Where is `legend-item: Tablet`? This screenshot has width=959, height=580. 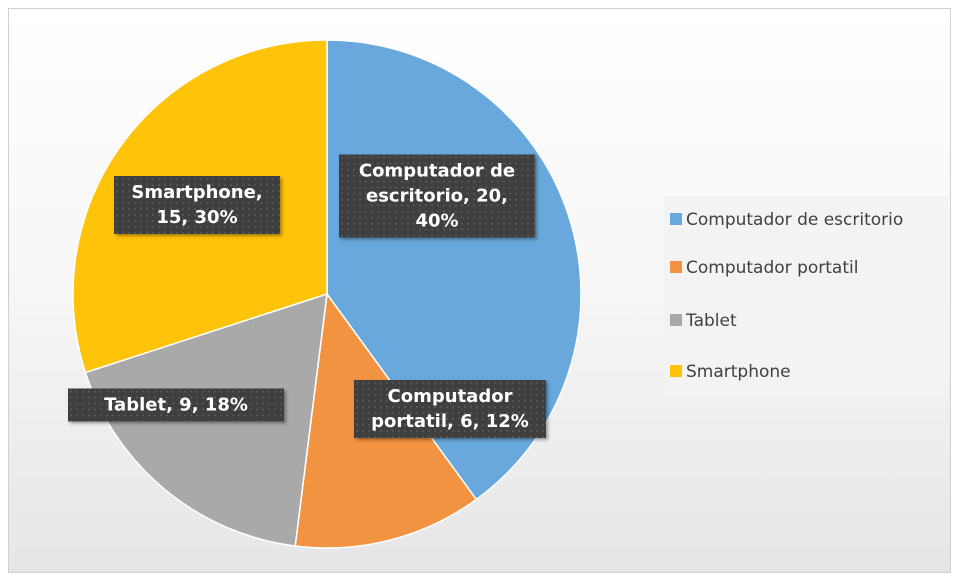 legend-item: Tablet is located at coordinates (703, 321).